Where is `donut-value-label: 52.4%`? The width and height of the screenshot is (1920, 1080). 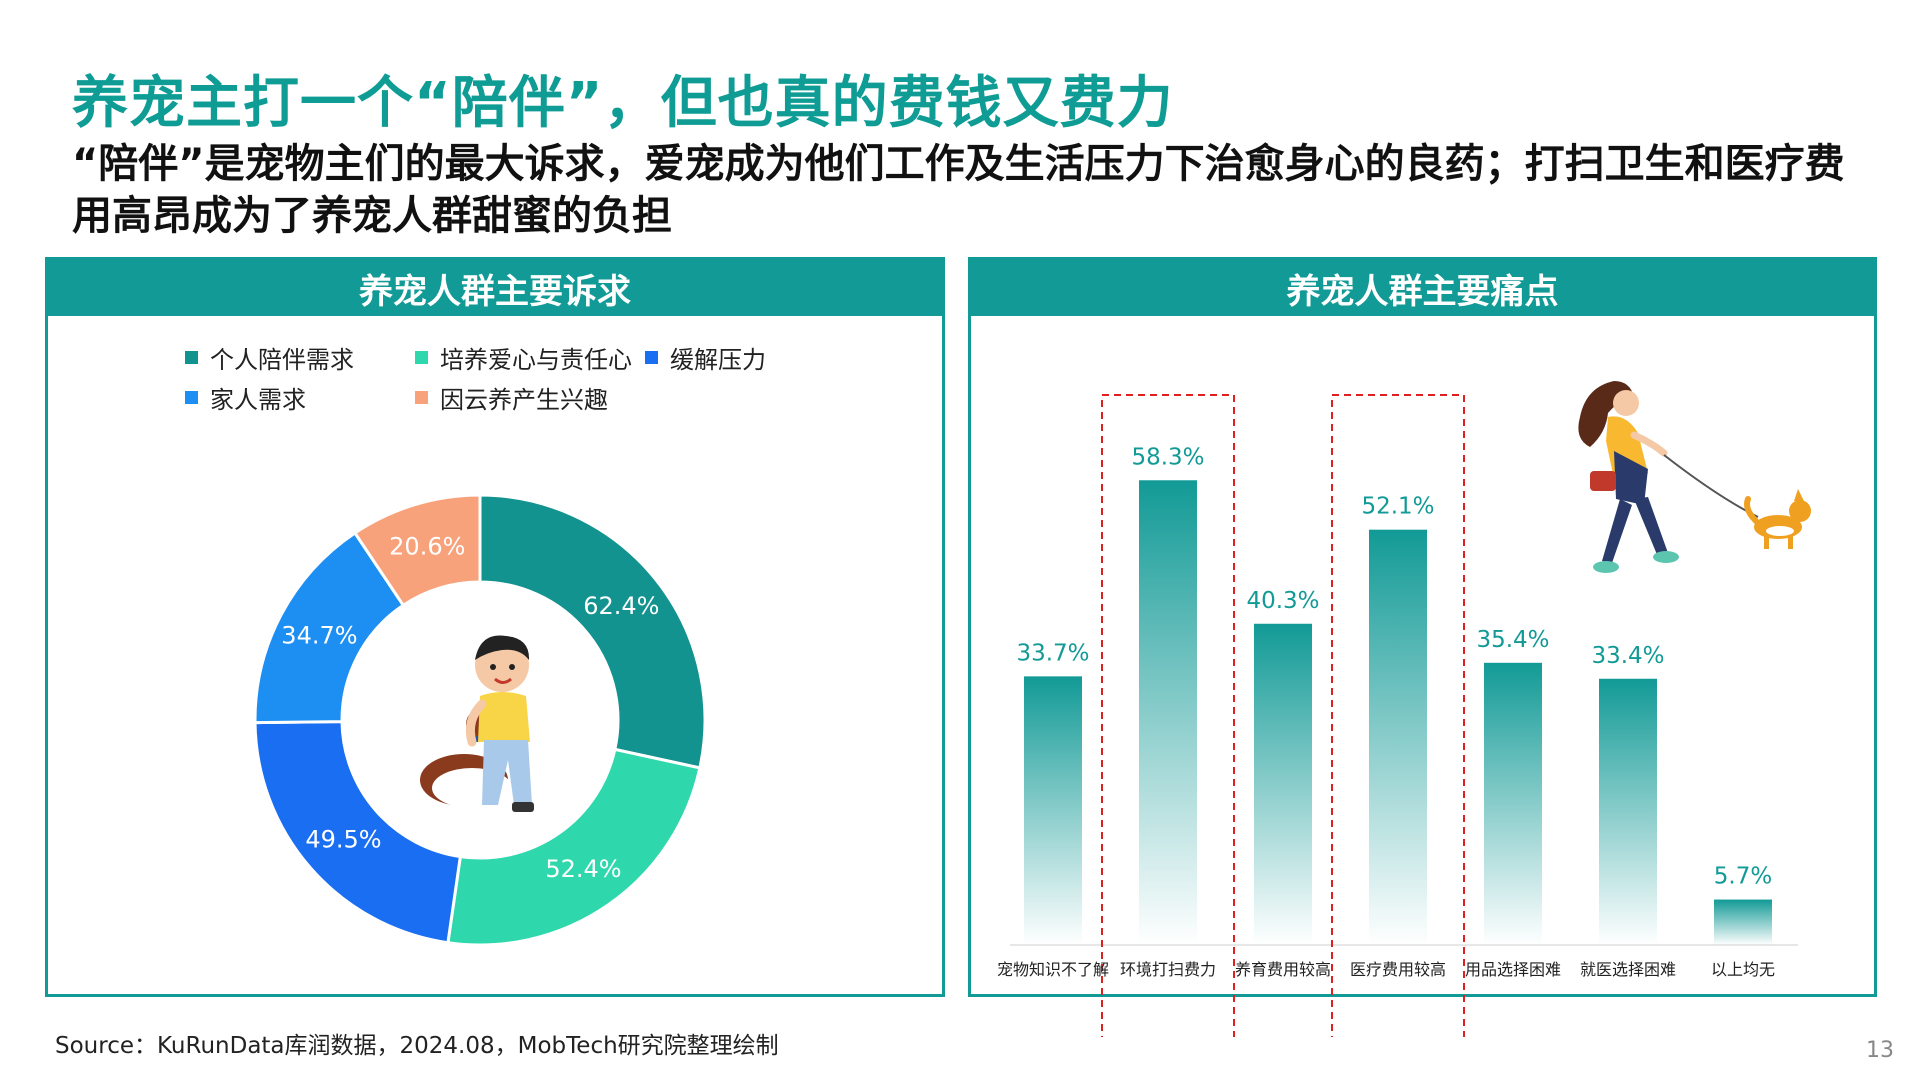
donut-value-label: 52.4% is located at coordinates (583, 869).